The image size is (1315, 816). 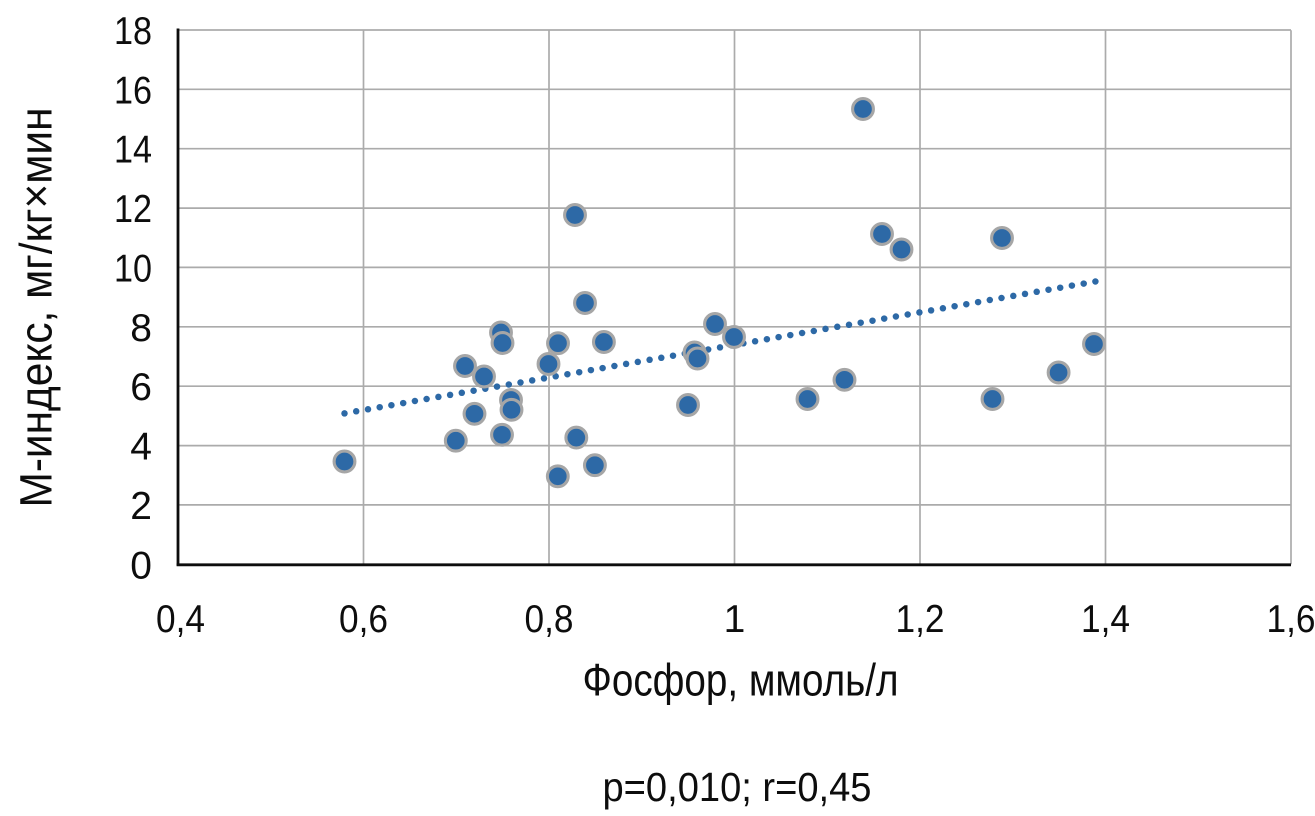 What do you see at coordinates (133, 268) in the screenshot?
I see `svg-text: 10` at bounding box center [133, 268].